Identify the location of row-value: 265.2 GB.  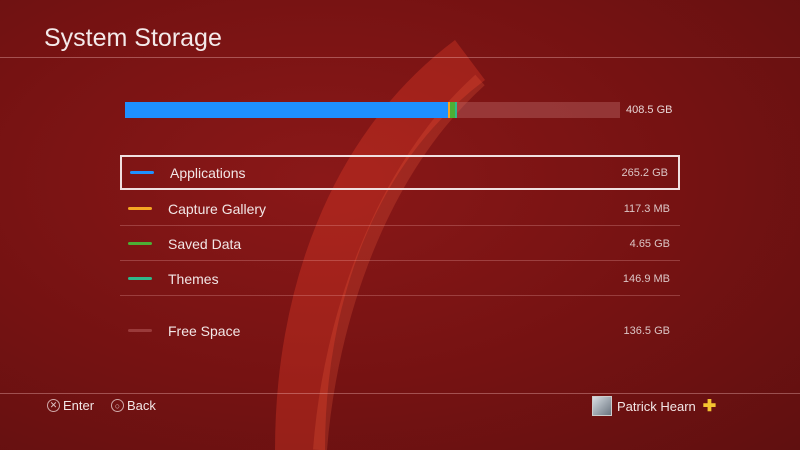
(644, 172).